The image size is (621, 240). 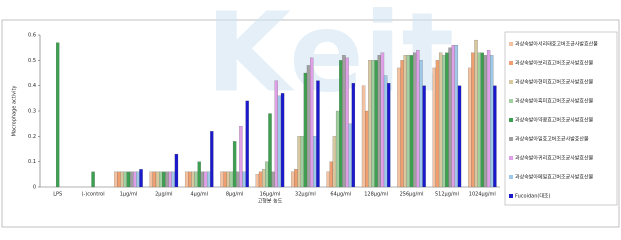 I want to click on x-tick-label: 128μg/ml, so click(x=376, y=195).